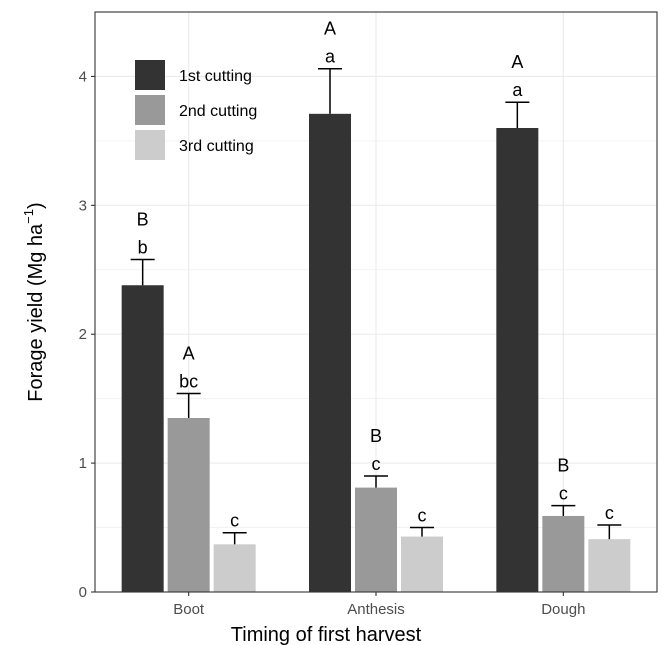 The width and height of the screenshot is (671, 645). Describe the element at coordinates (215, 76) in the screenshot. I see `legend-label: 1st cutting` at that location.